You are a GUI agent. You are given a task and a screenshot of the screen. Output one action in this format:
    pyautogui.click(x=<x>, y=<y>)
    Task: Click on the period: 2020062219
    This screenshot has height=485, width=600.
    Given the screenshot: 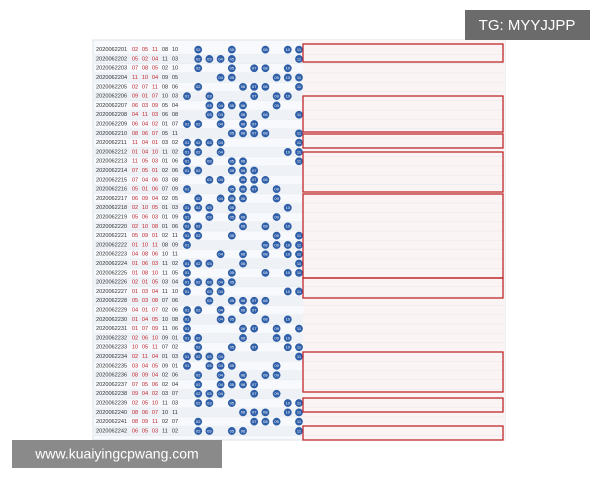 What is the action you would take?
    pyautogui.click(x=111, y=218)
    